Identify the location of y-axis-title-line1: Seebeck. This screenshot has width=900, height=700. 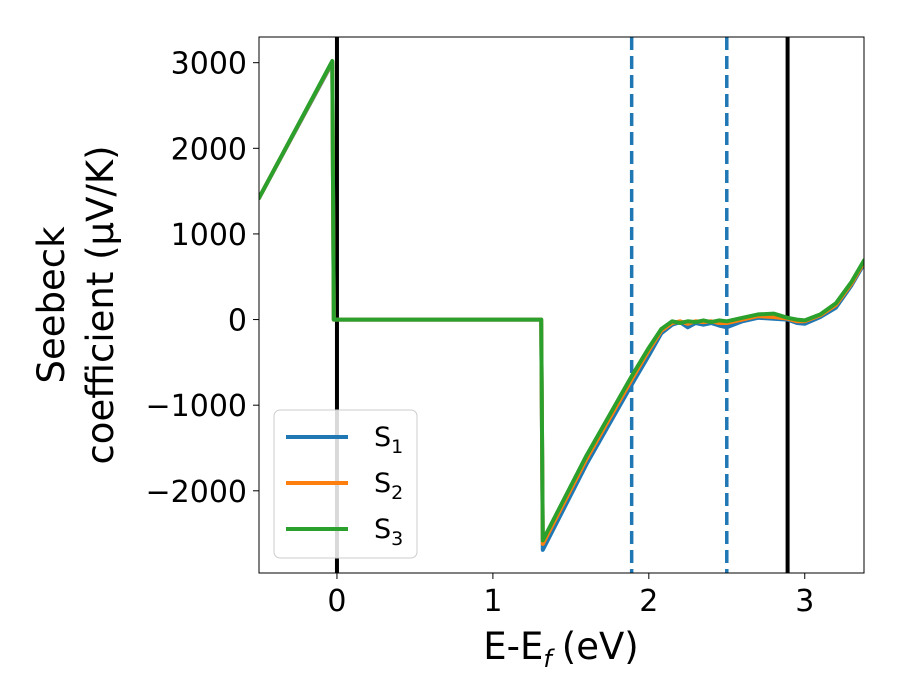
(51, 305).